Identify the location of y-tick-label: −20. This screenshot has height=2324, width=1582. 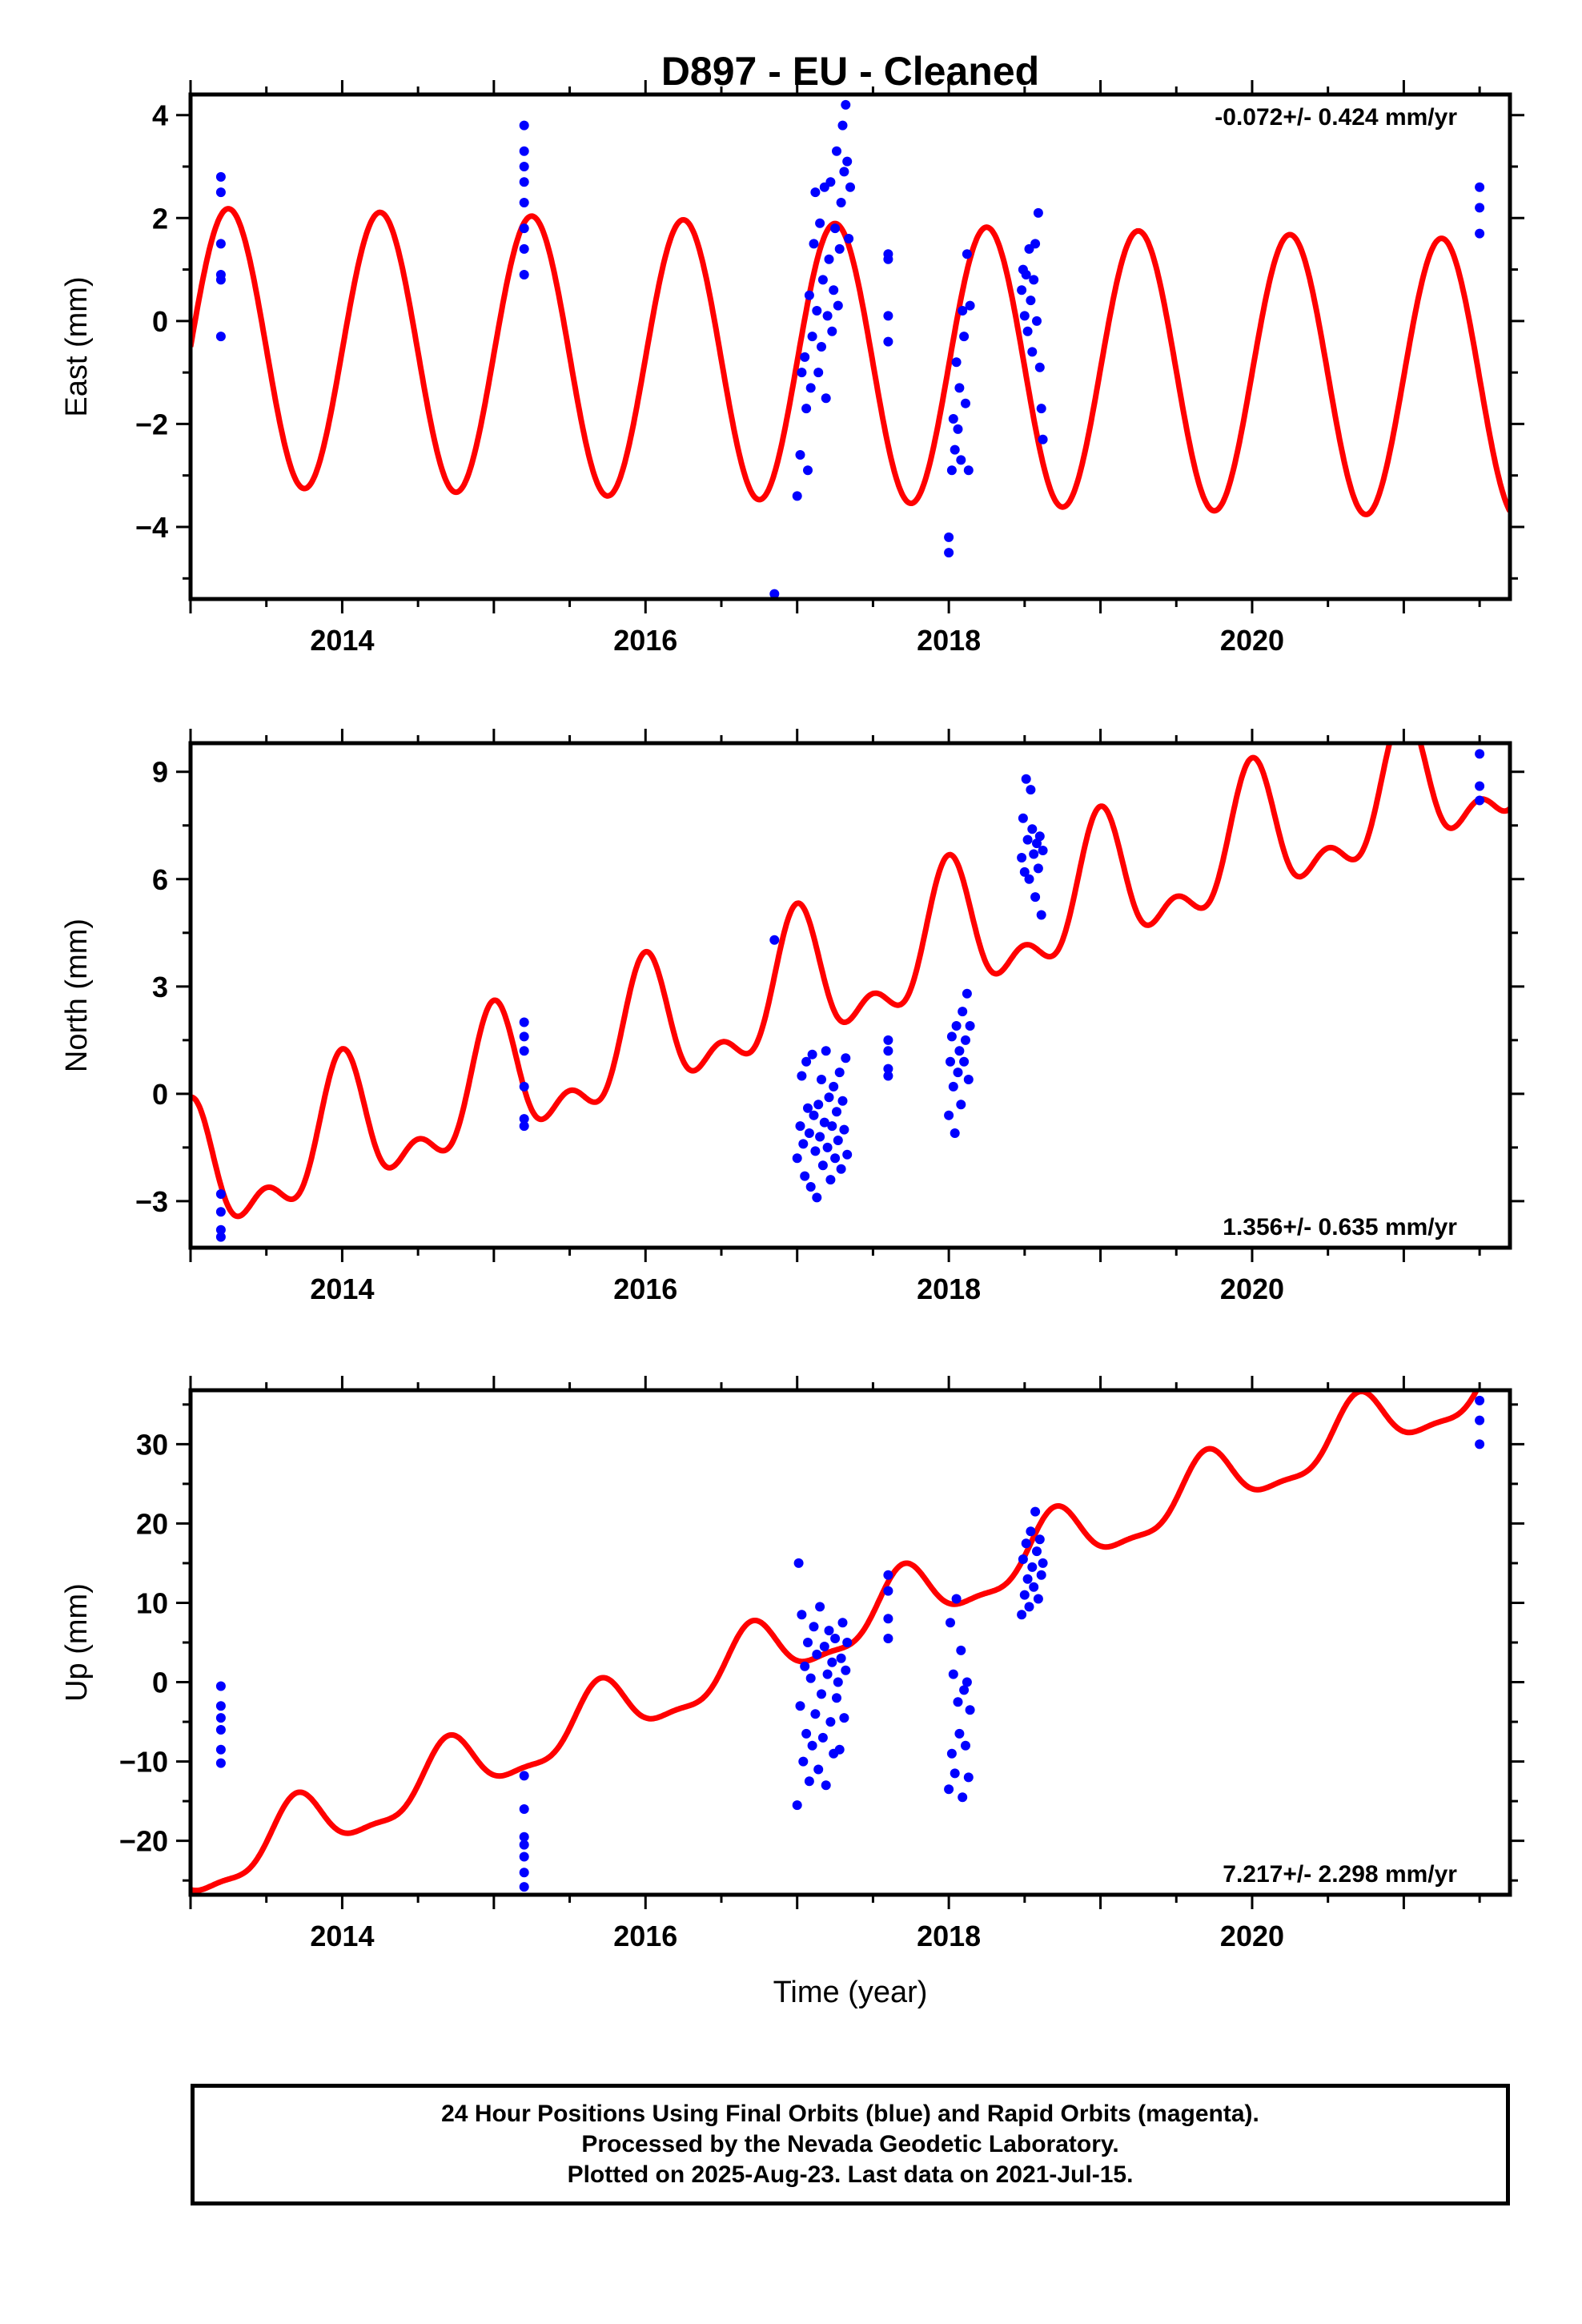
(144, 1841).